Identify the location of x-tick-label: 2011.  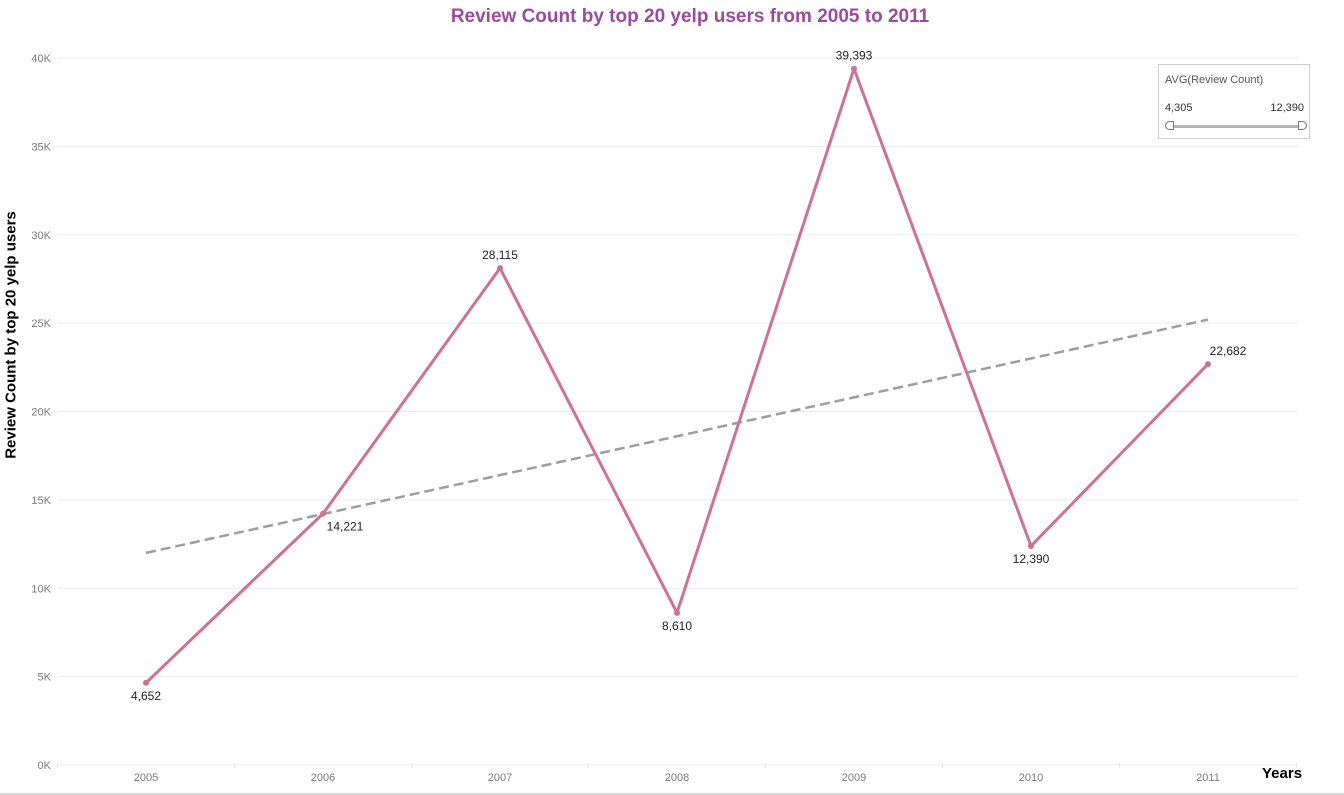
(1208, 778).